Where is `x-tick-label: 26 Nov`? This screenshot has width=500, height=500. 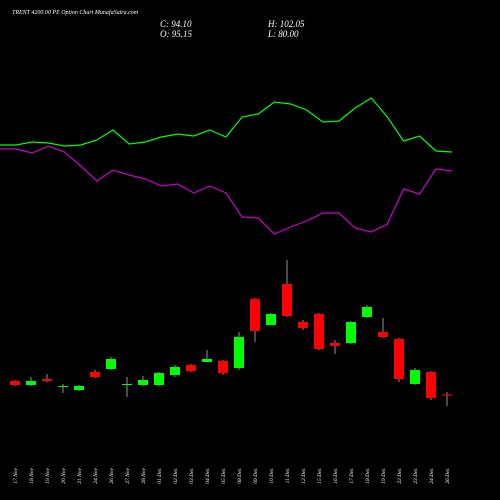
x-tick-label: 26 Nov is located at coordinates (112, 475).